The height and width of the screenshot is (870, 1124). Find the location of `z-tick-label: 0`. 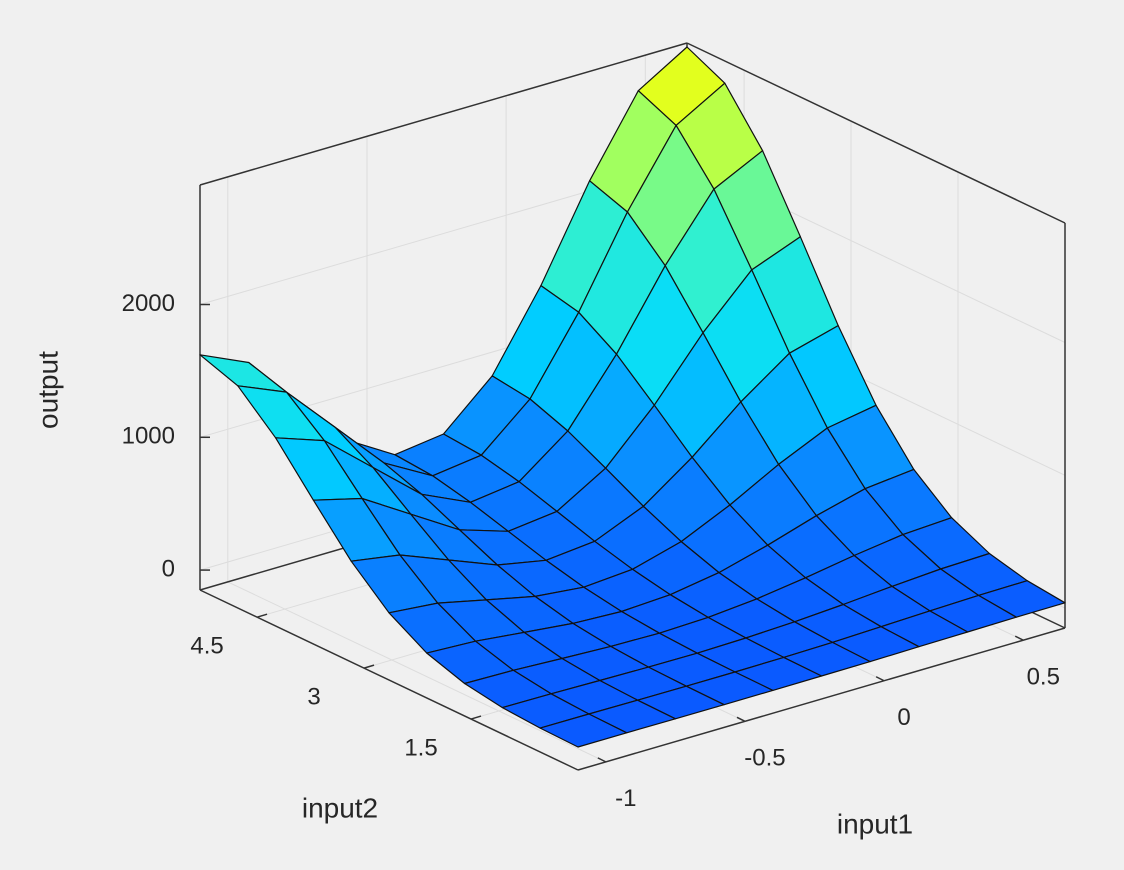

z-tick-label: 0 is located at coordinates (168, 568).